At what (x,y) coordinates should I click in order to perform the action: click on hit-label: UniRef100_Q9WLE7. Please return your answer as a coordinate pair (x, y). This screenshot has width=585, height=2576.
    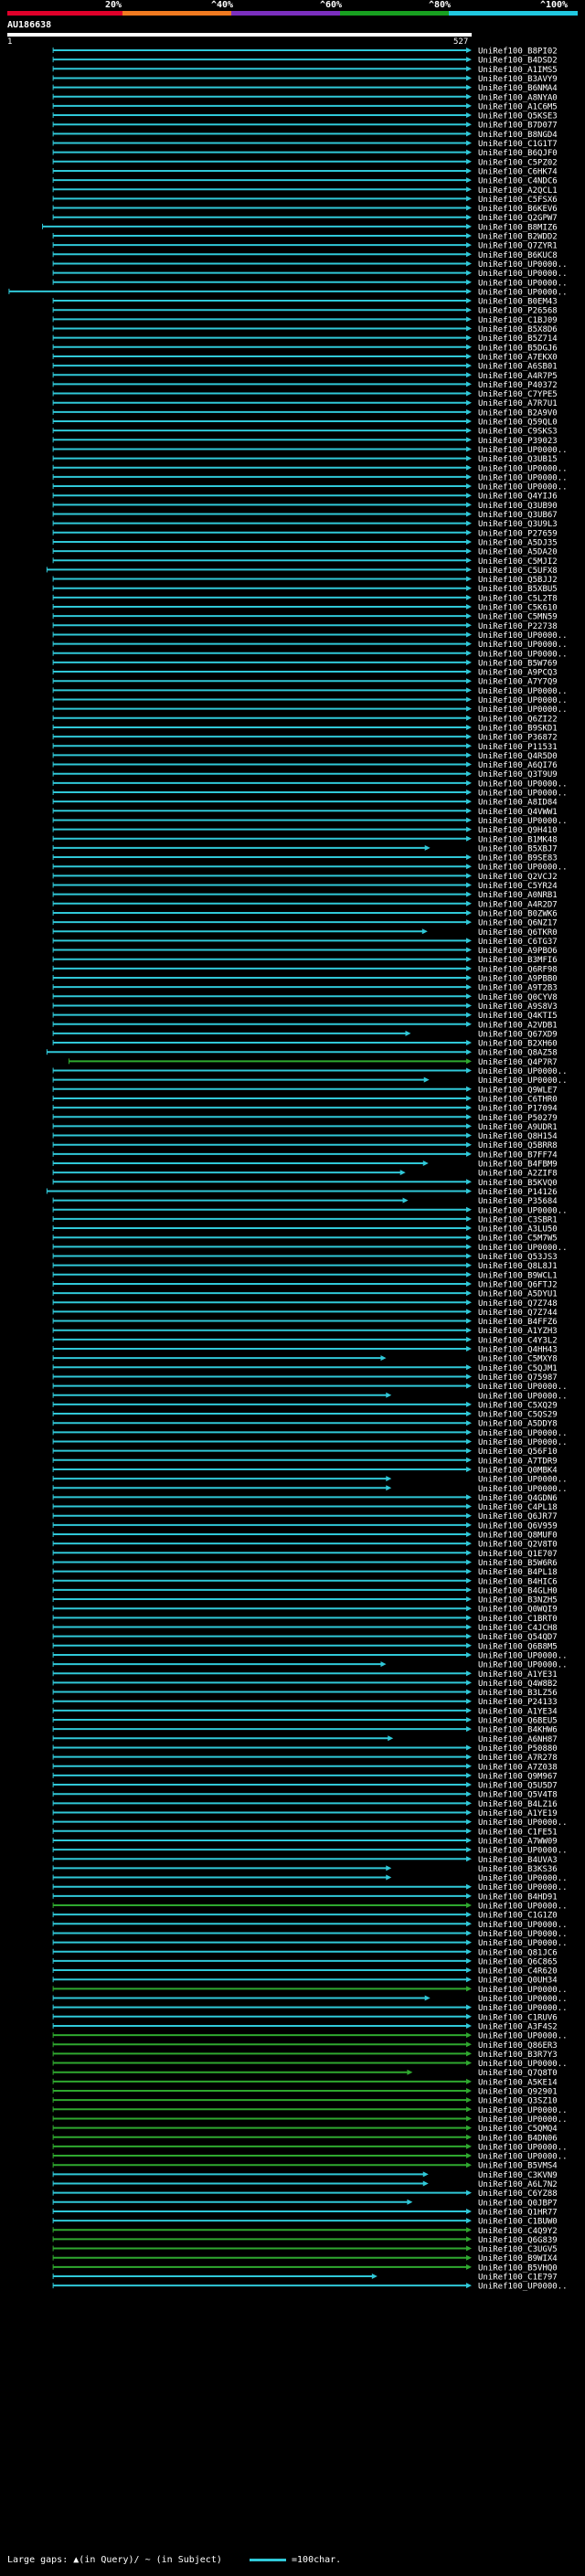
    Looking at the image, I should click on (518, 1090).